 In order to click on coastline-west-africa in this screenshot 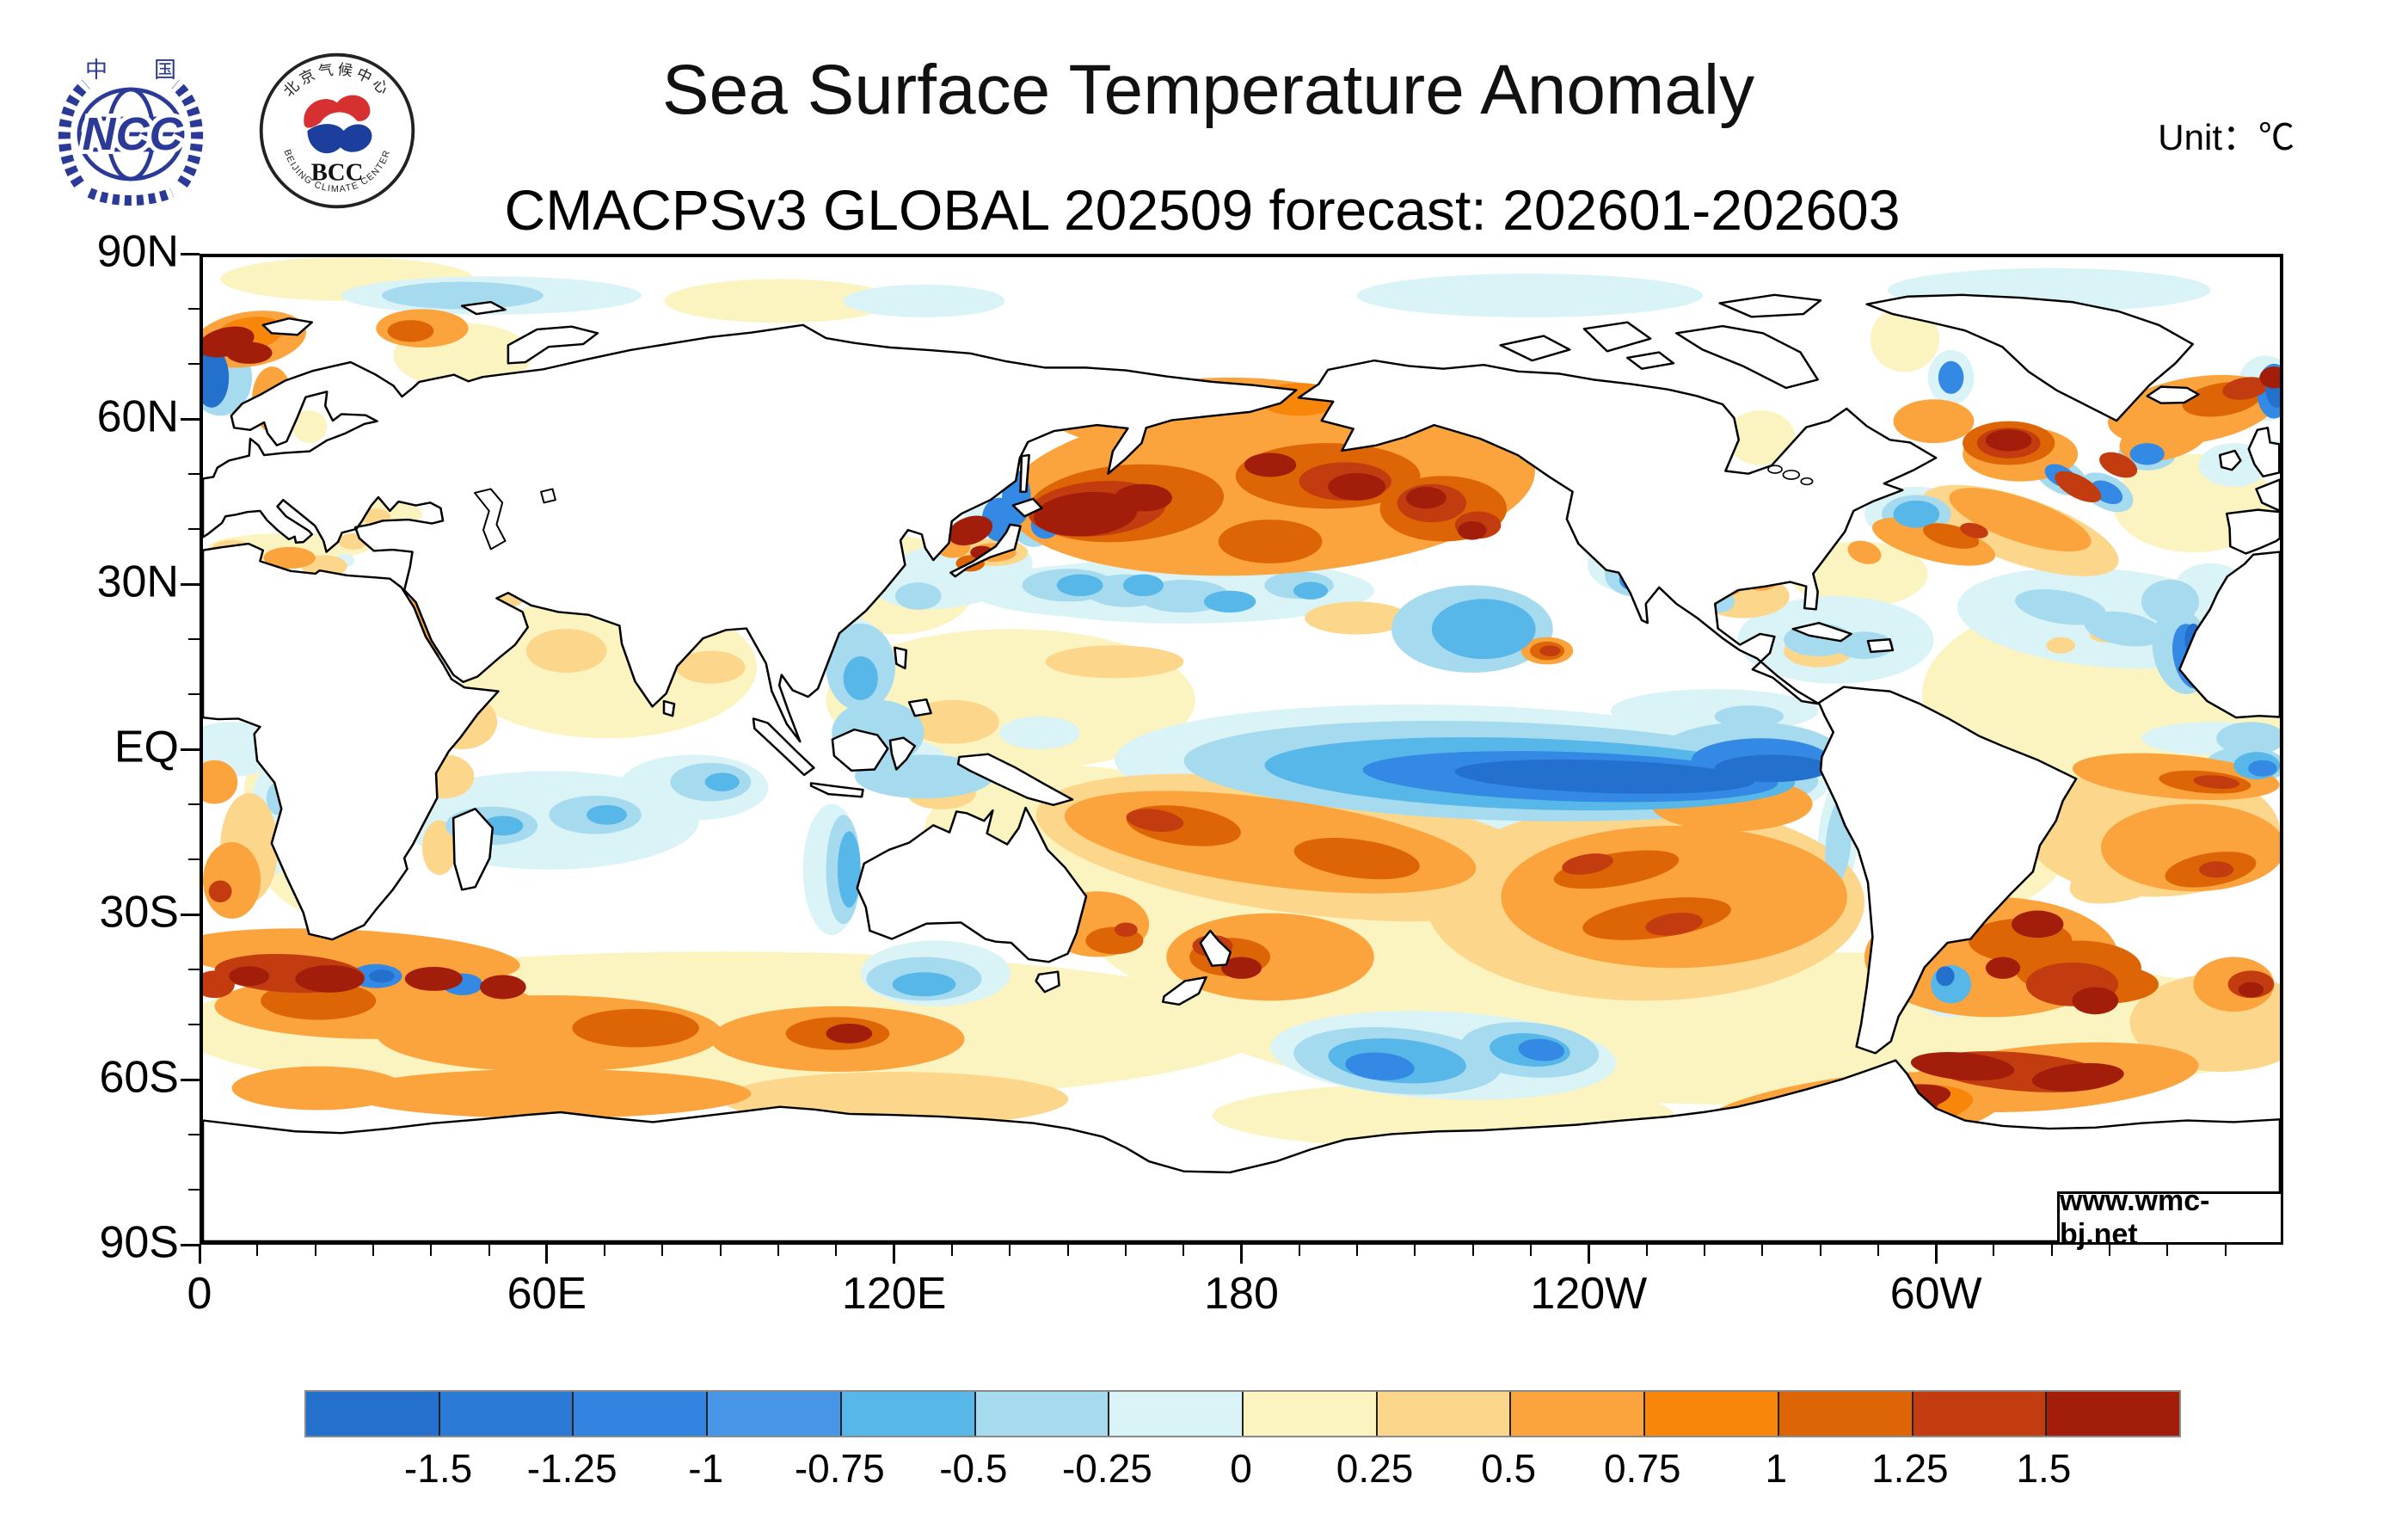, I will do `click(2229, 635)`.